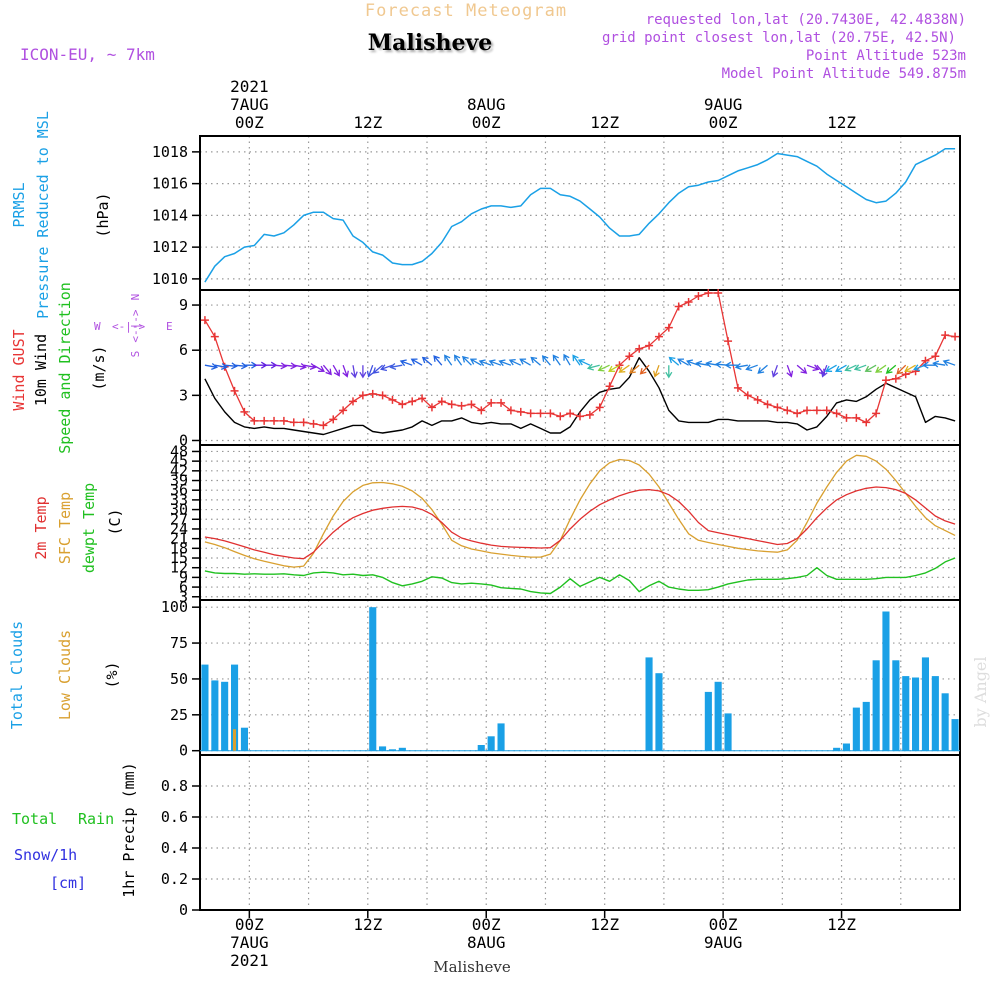  Describe the element at coordinates (34, 819) in the screenshot. I see `rain-total-label: Total` at that location.